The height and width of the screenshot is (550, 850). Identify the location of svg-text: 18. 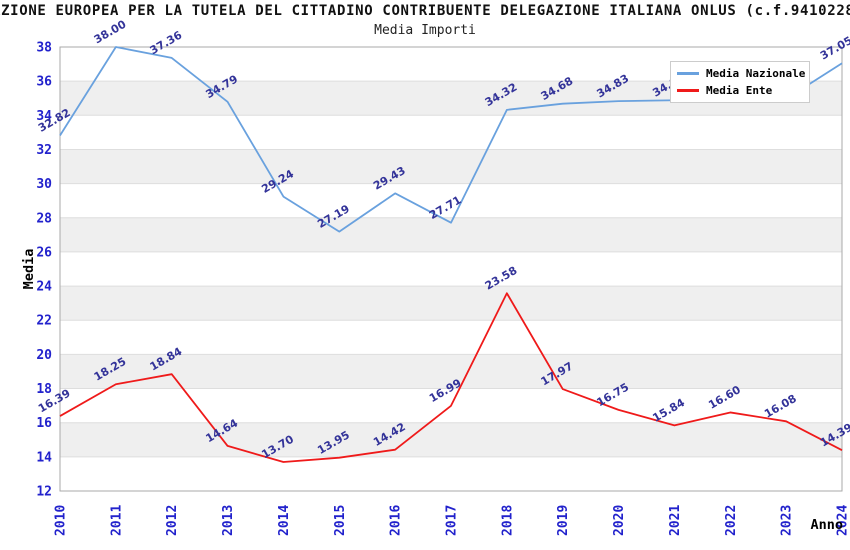
(44, 389).